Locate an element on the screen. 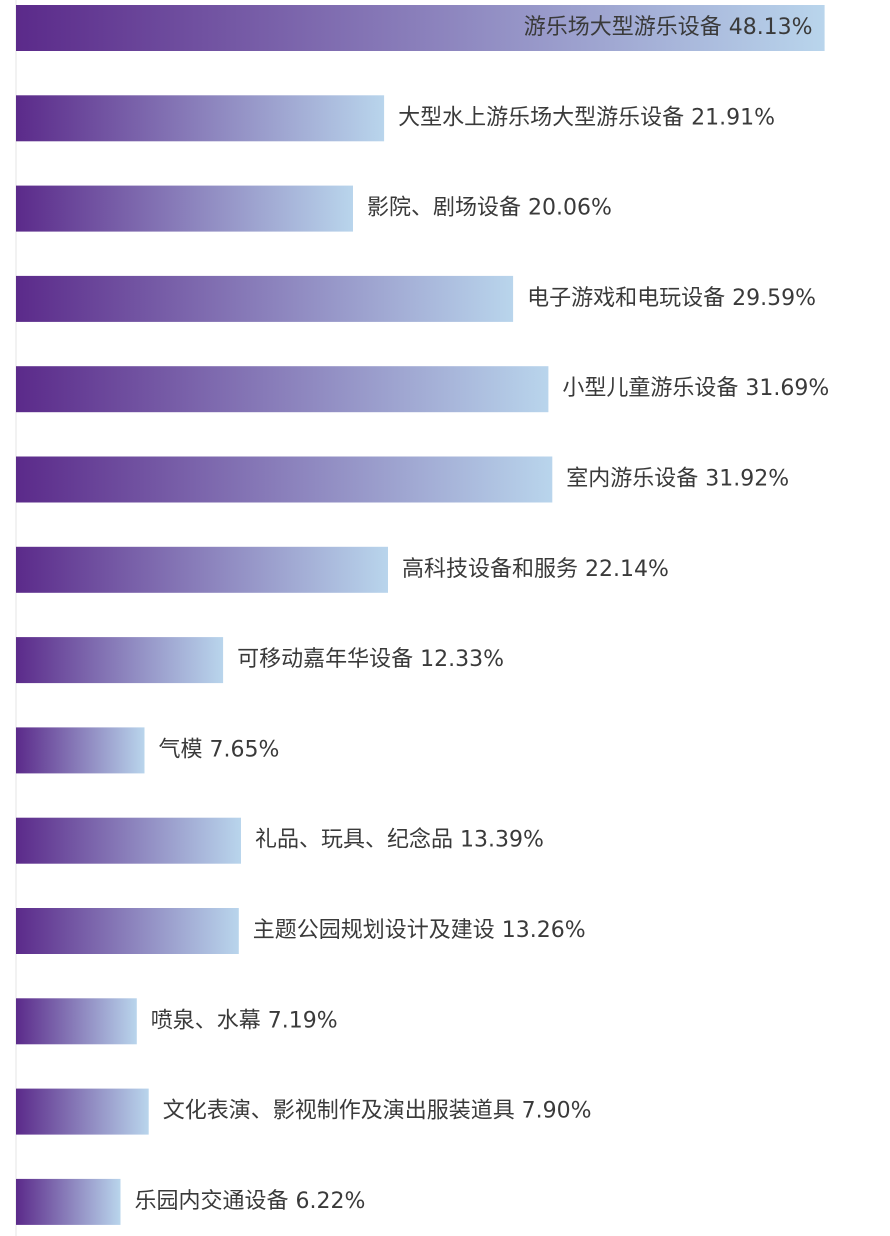 This screenshot has width=890, height=1236. bar-label-10: 主题公园规划设计及建设 13.26% is located at coordinates (419, 930).